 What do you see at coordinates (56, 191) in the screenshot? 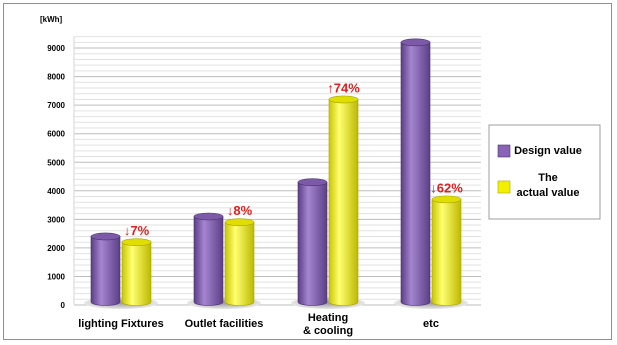
I see `y-tick-label: 4000` at bounding box center [56, 191].